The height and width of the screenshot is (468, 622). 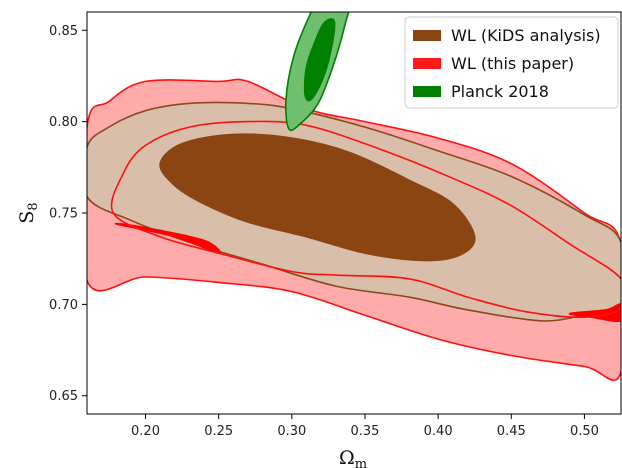 What do you see at coordinates (28, 212) in the screenshot?
I see `y-axis-label: S8` at bounding box center [28, 212].